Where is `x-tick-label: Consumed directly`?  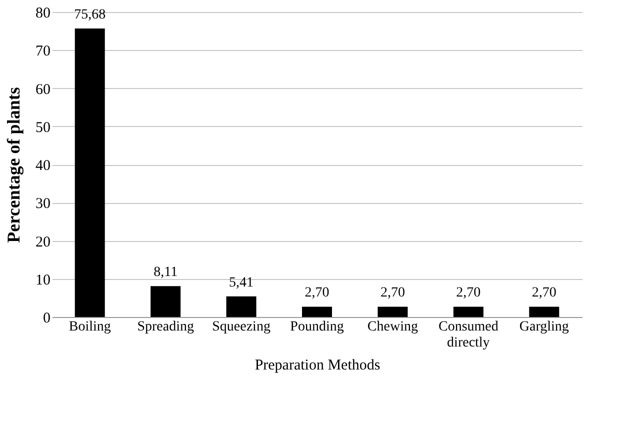 x-tick-label: Consumed directly is located at coordinates (468, 335).